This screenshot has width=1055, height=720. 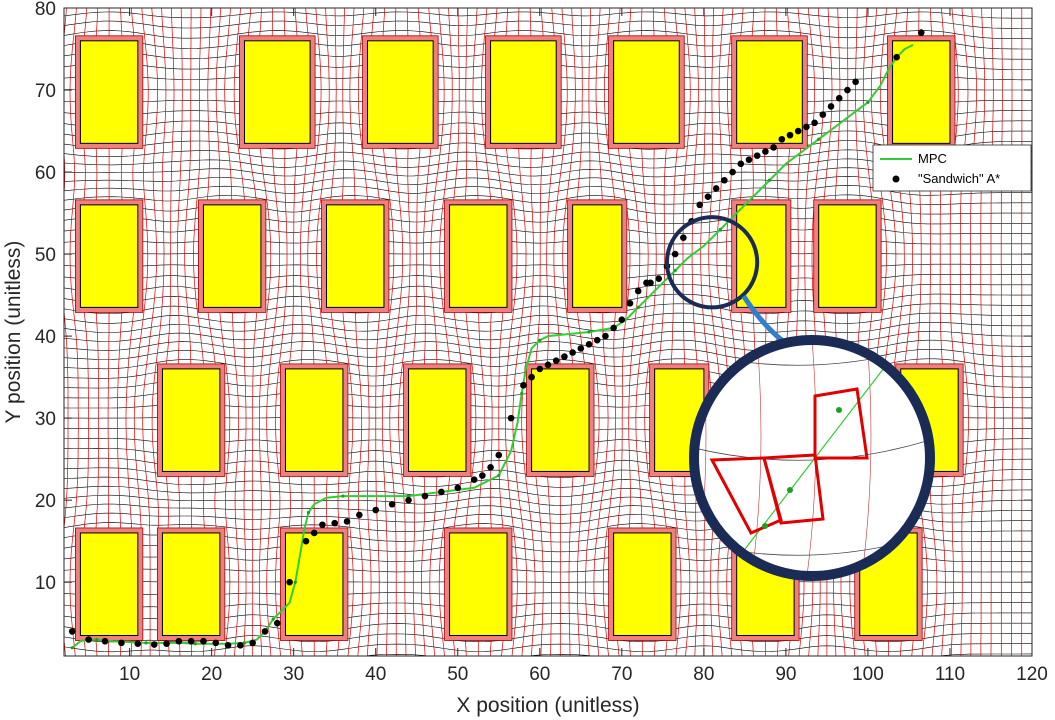 I want to click on legend-mpc-label: MPC, so click(x=932, y=158).